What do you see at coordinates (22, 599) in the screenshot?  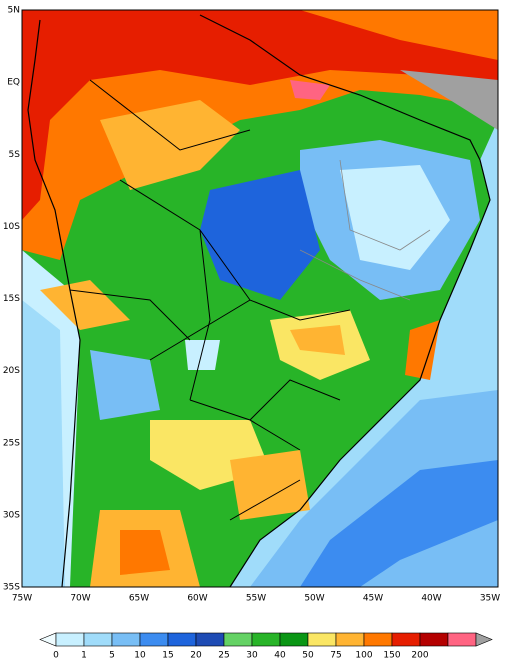 I see `lon-label: 75W` at bounding box center [22, 599].